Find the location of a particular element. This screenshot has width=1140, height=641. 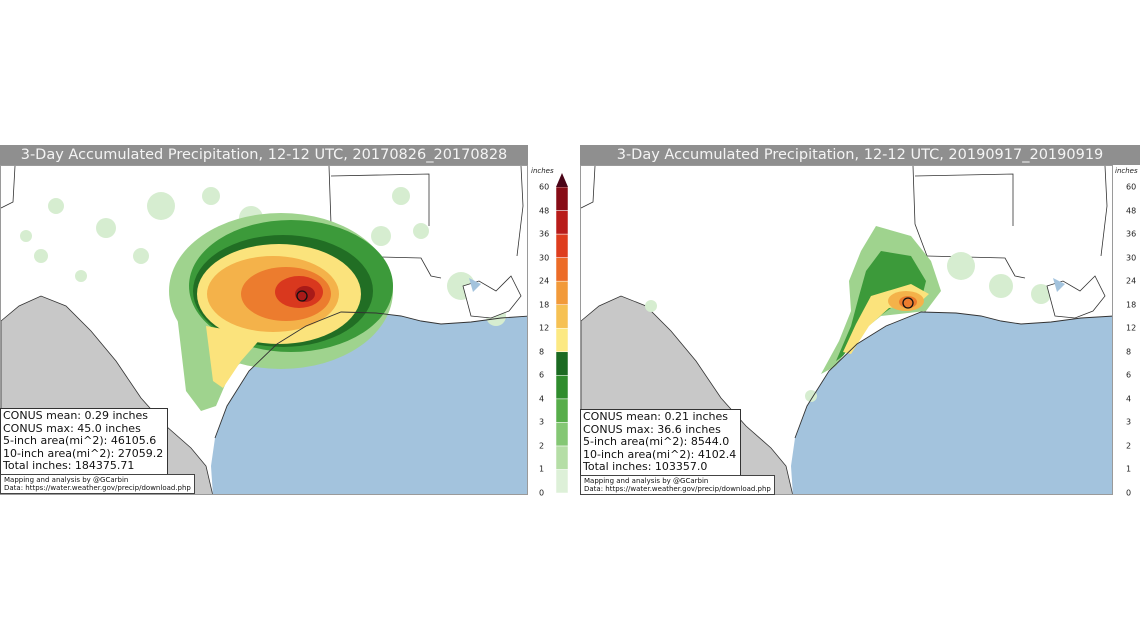

colorbar-swatches is located at coordinates (562, 333).